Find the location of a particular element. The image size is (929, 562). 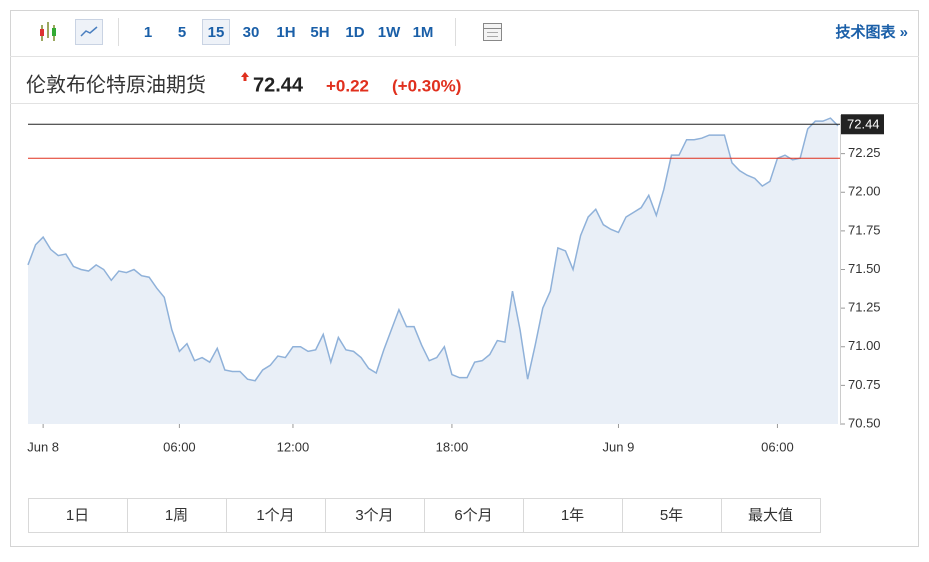

x-tick-label: Jun 9 is located at coordinates (619, 446).